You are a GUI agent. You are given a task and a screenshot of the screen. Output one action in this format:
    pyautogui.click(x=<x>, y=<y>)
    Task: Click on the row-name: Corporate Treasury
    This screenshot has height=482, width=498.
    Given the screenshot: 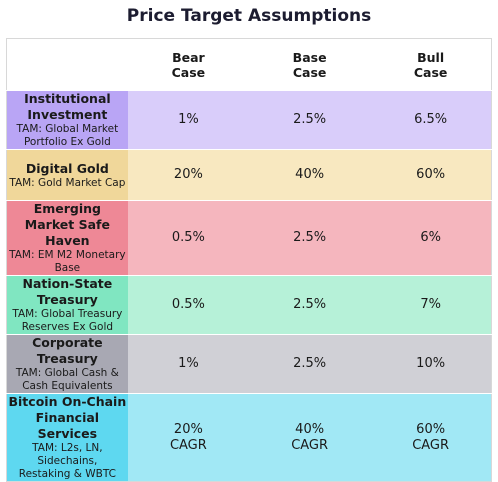 What is the action you would take?
    pyautogui.click(x=67, y=350)
    